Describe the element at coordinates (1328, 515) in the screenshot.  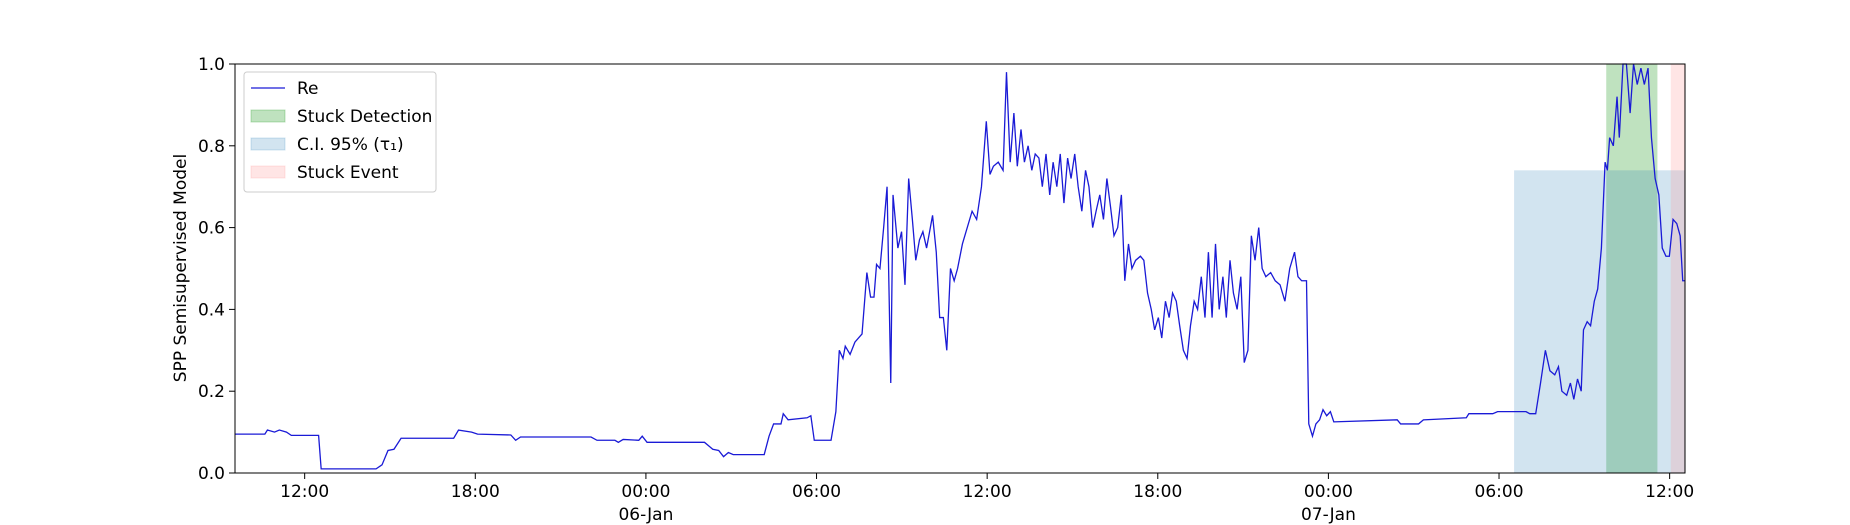
I see `x-tick-label: 07-Jan` at that location.